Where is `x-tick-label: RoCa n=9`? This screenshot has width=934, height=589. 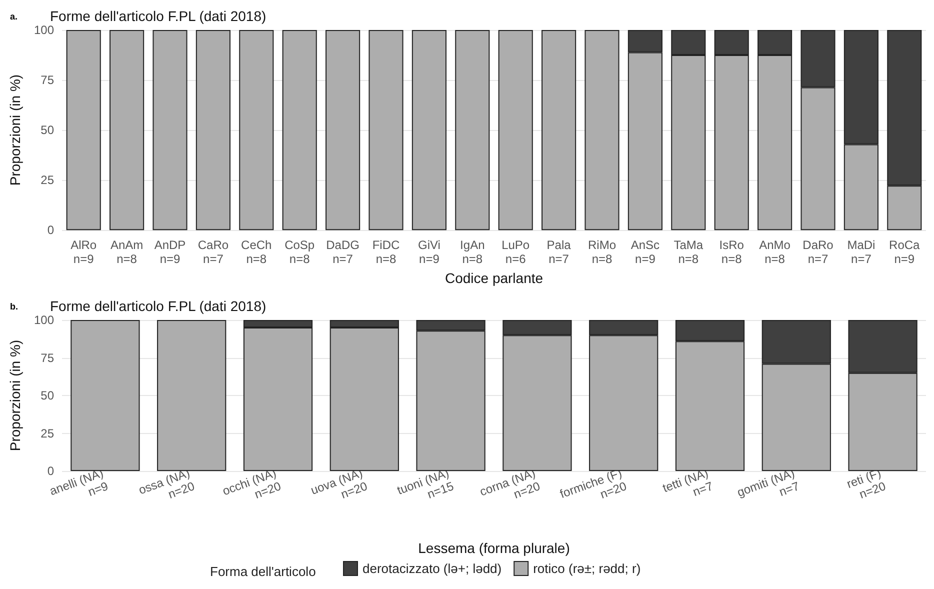 x-tick-label: RoCa n=9 is located at coordinates (904, 252).